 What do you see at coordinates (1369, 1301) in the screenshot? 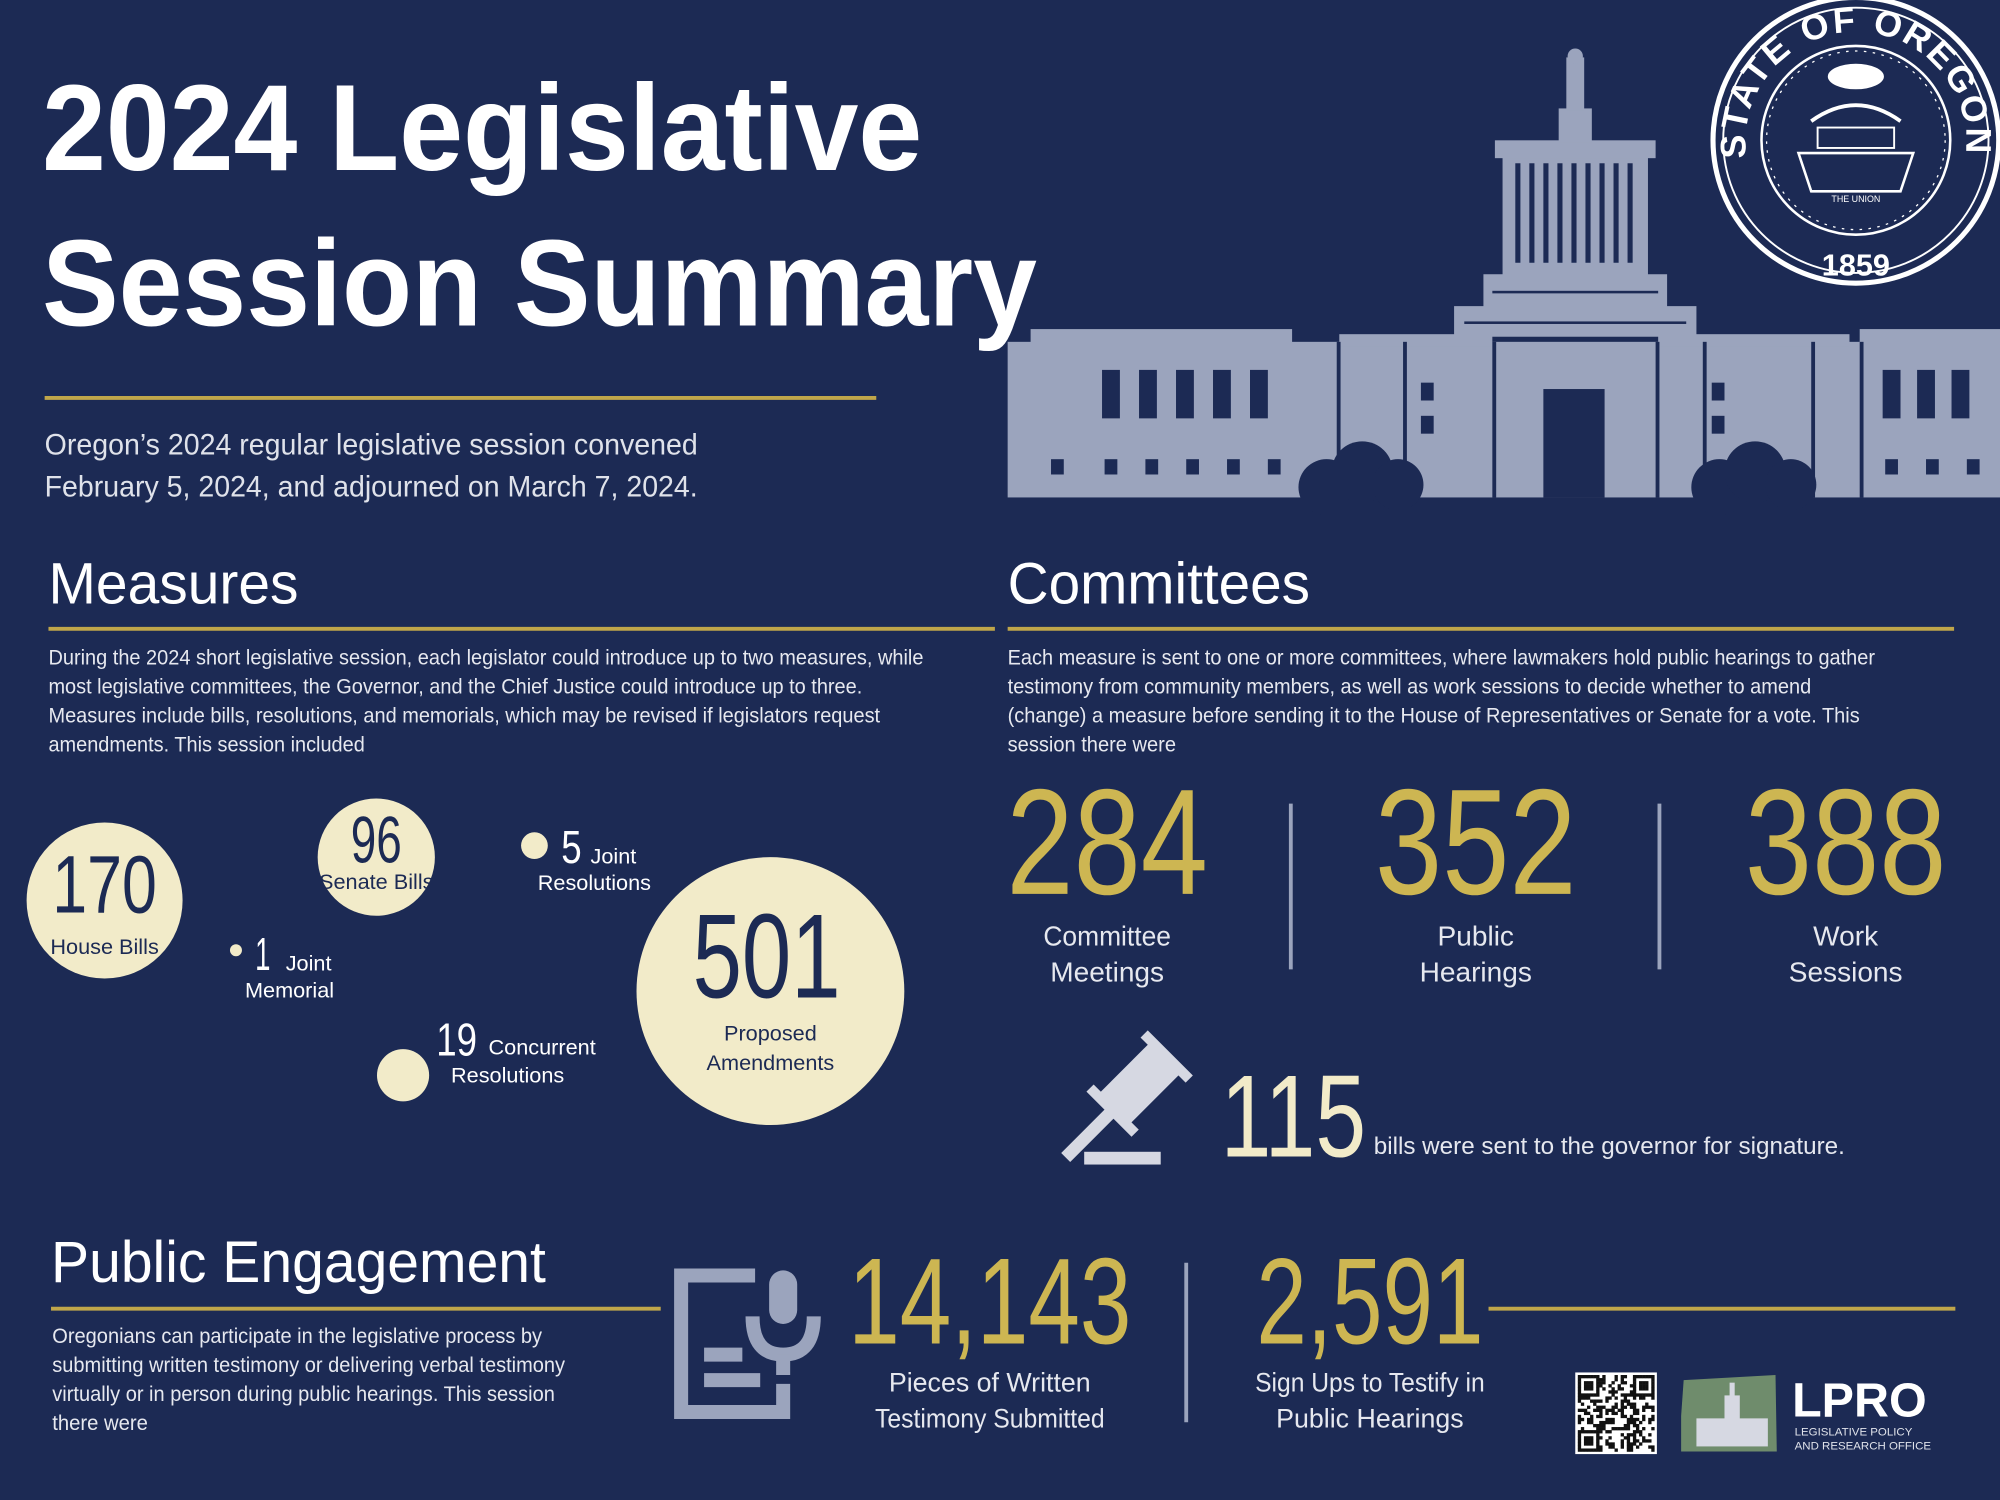
I see `engagement-stat: 2,591` at bounding box center [1369, 1301].